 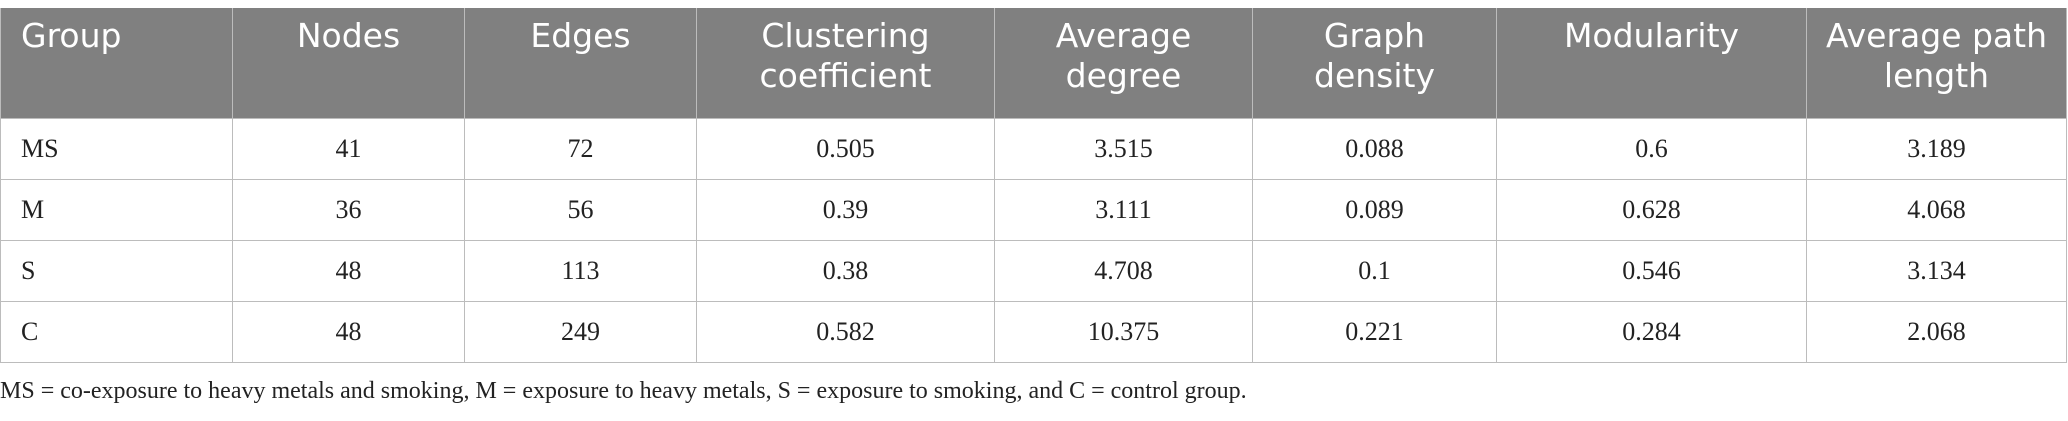 What do you see at coordinates (580, 148) in the screenshot?
I see `cell-edges: 72` at bounding box center [580, 148].